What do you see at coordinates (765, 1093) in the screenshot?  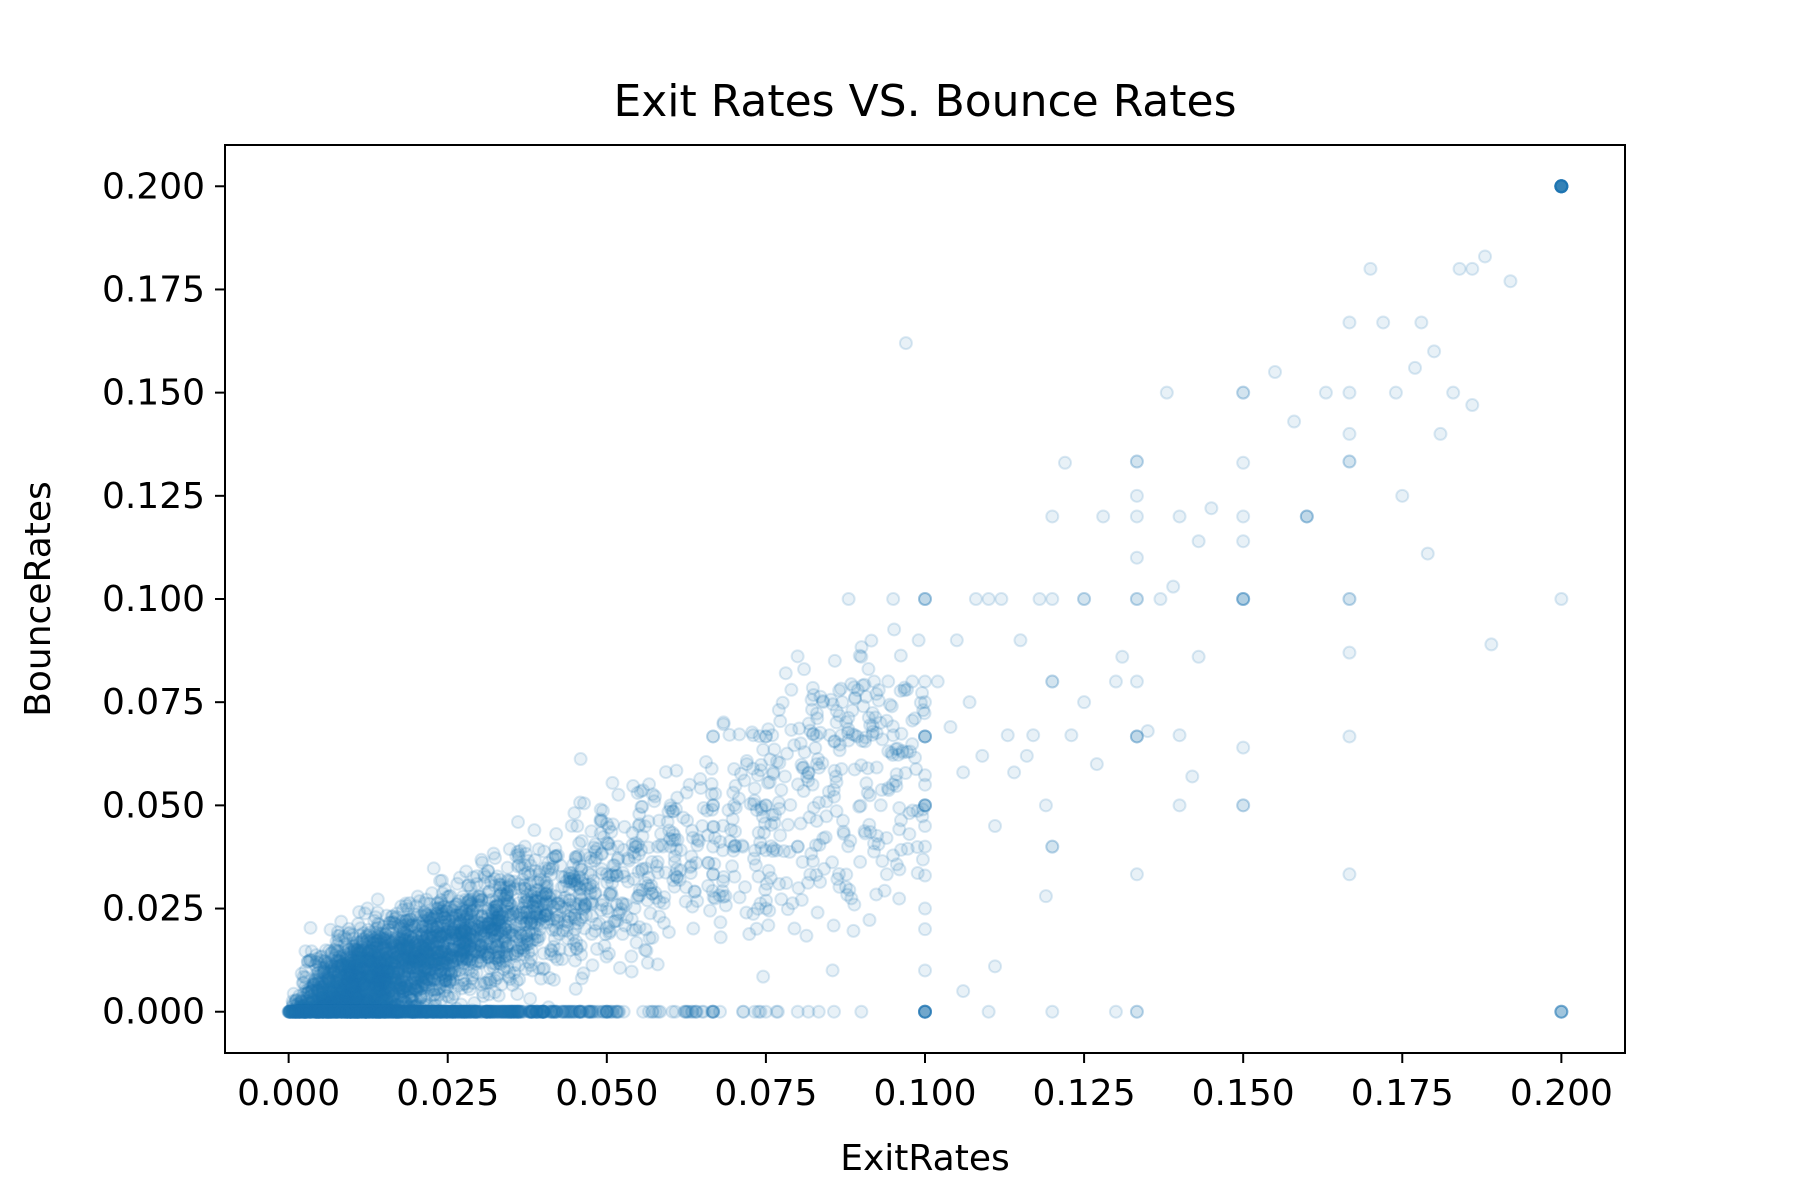 I see `x-tick-label: 0.075` at bounding box center [765, 1093].